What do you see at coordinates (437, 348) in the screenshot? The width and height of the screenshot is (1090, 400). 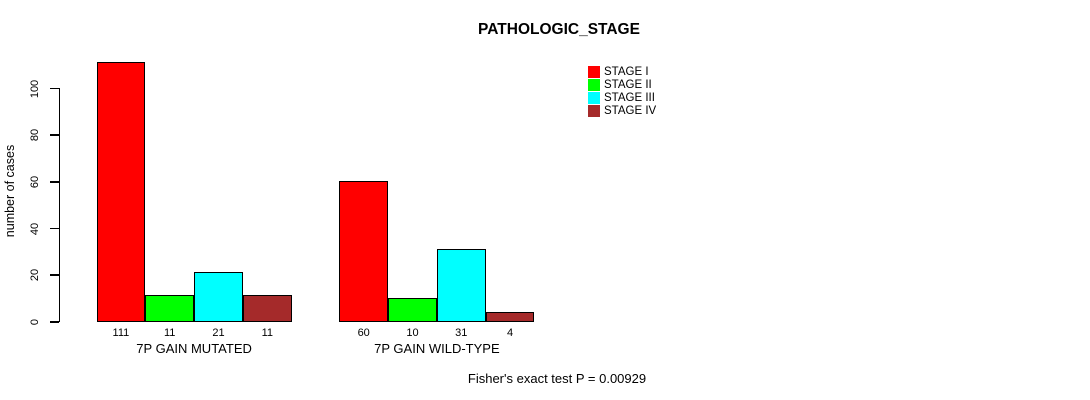 I see `x-category-label: 7P GAIN WILD-TYPE` at bounding box center [437, 348].